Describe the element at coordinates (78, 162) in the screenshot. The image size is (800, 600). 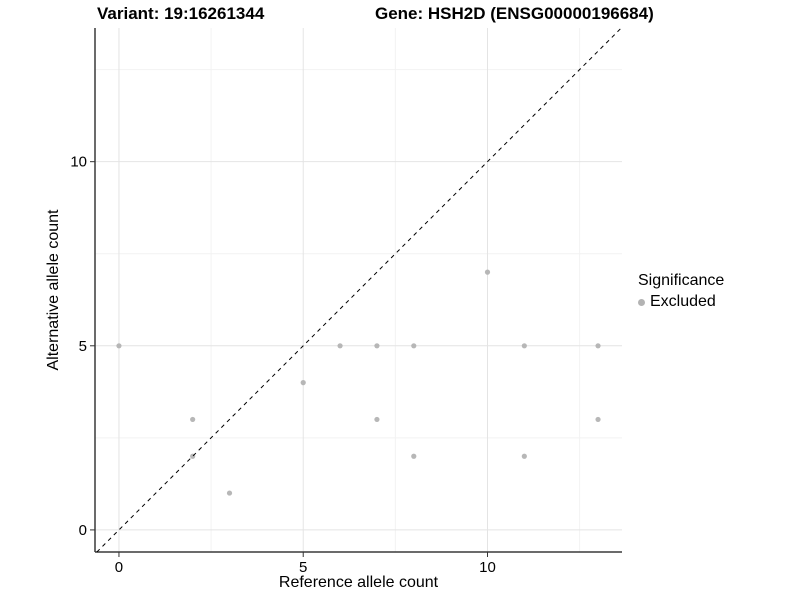
I see `y-tick-label: 10` at that location.